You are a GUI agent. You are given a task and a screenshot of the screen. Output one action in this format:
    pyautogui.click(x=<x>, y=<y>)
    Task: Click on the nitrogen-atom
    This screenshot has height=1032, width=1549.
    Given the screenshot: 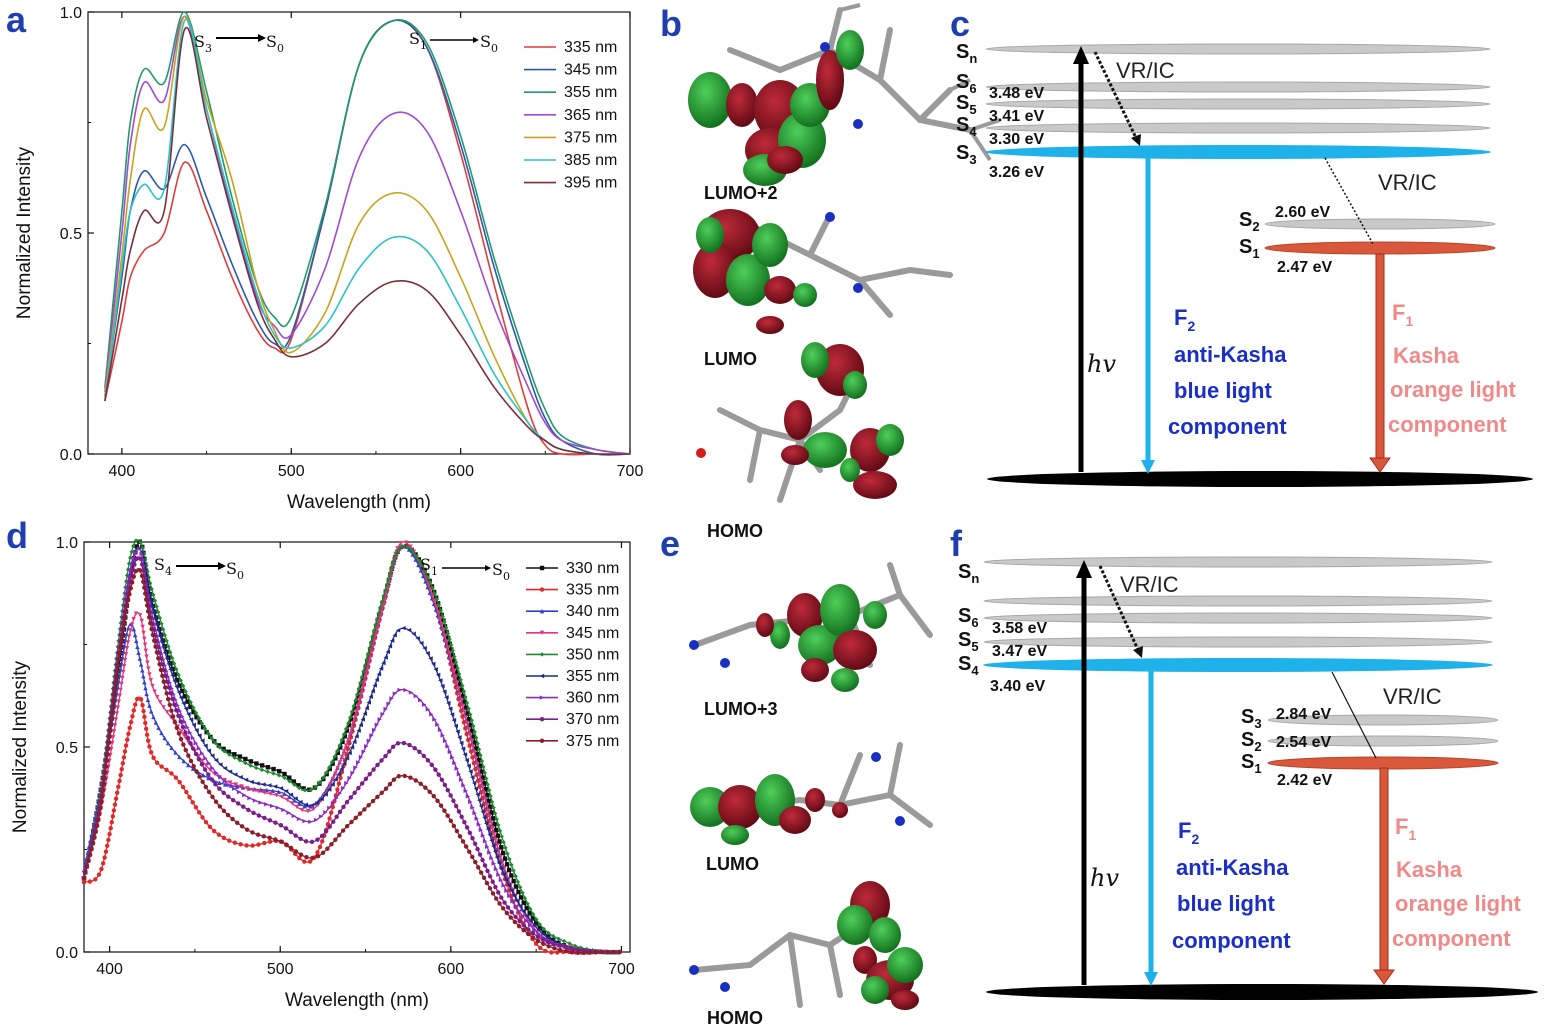 What is the action you would take?
    pyautogui.click(x=725, y=663)
    